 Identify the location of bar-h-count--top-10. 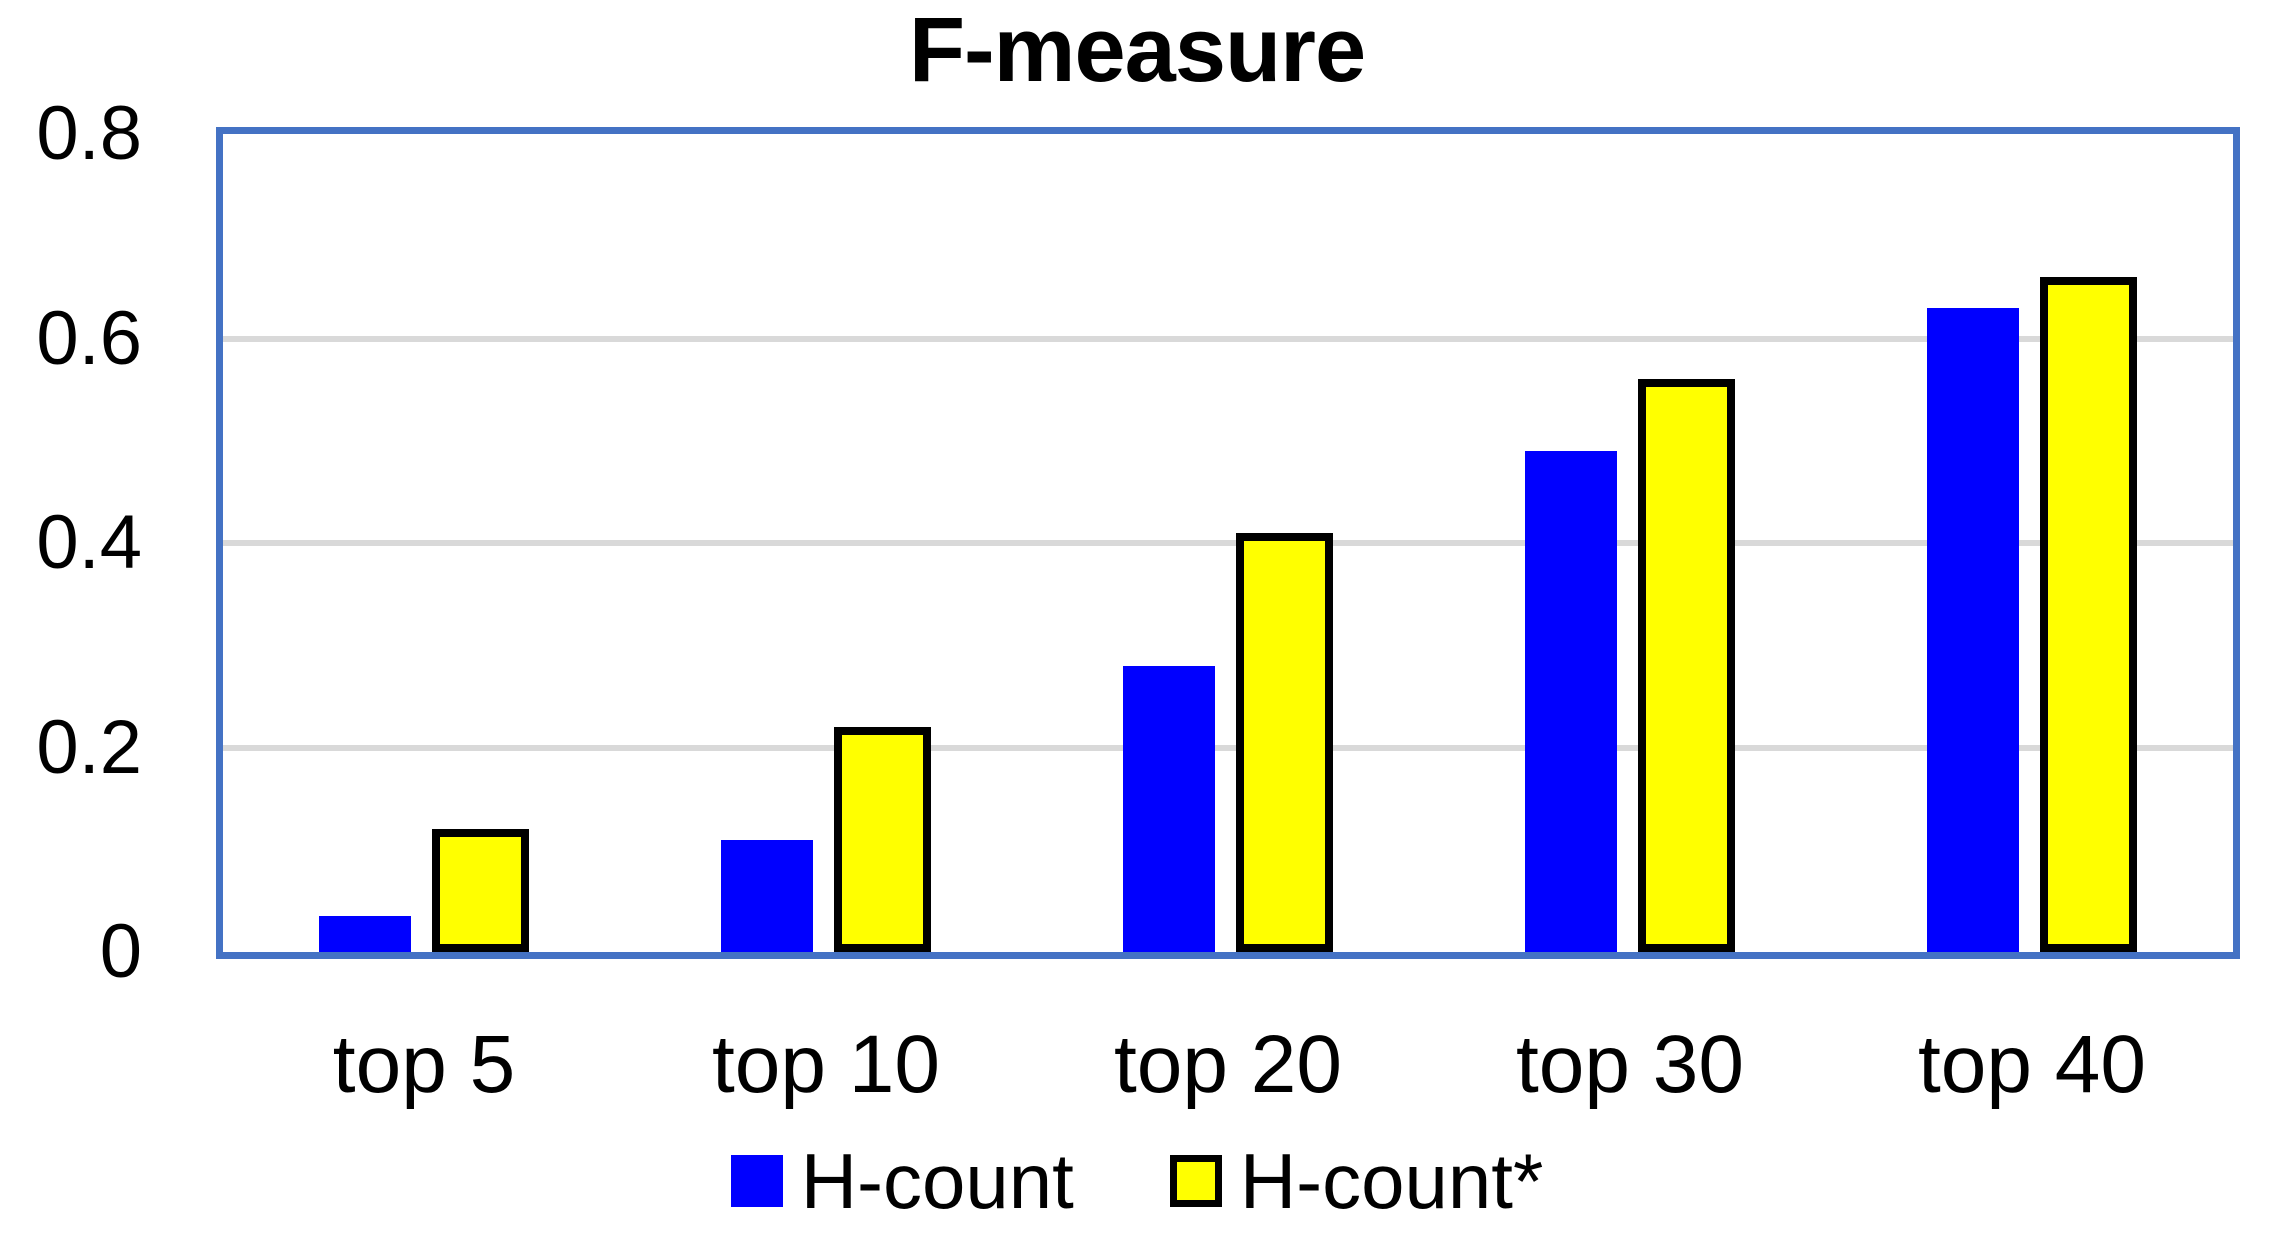
(882, 839).